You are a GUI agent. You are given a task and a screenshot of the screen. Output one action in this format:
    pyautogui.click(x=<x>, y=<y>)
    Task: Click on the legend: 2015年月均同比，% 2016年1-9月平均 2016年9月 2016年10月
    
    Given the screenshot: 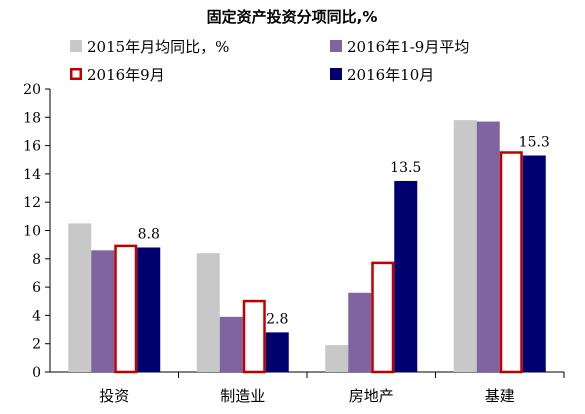 What is the action you would take?
    pyautogui.click(x=269, y=61)
    